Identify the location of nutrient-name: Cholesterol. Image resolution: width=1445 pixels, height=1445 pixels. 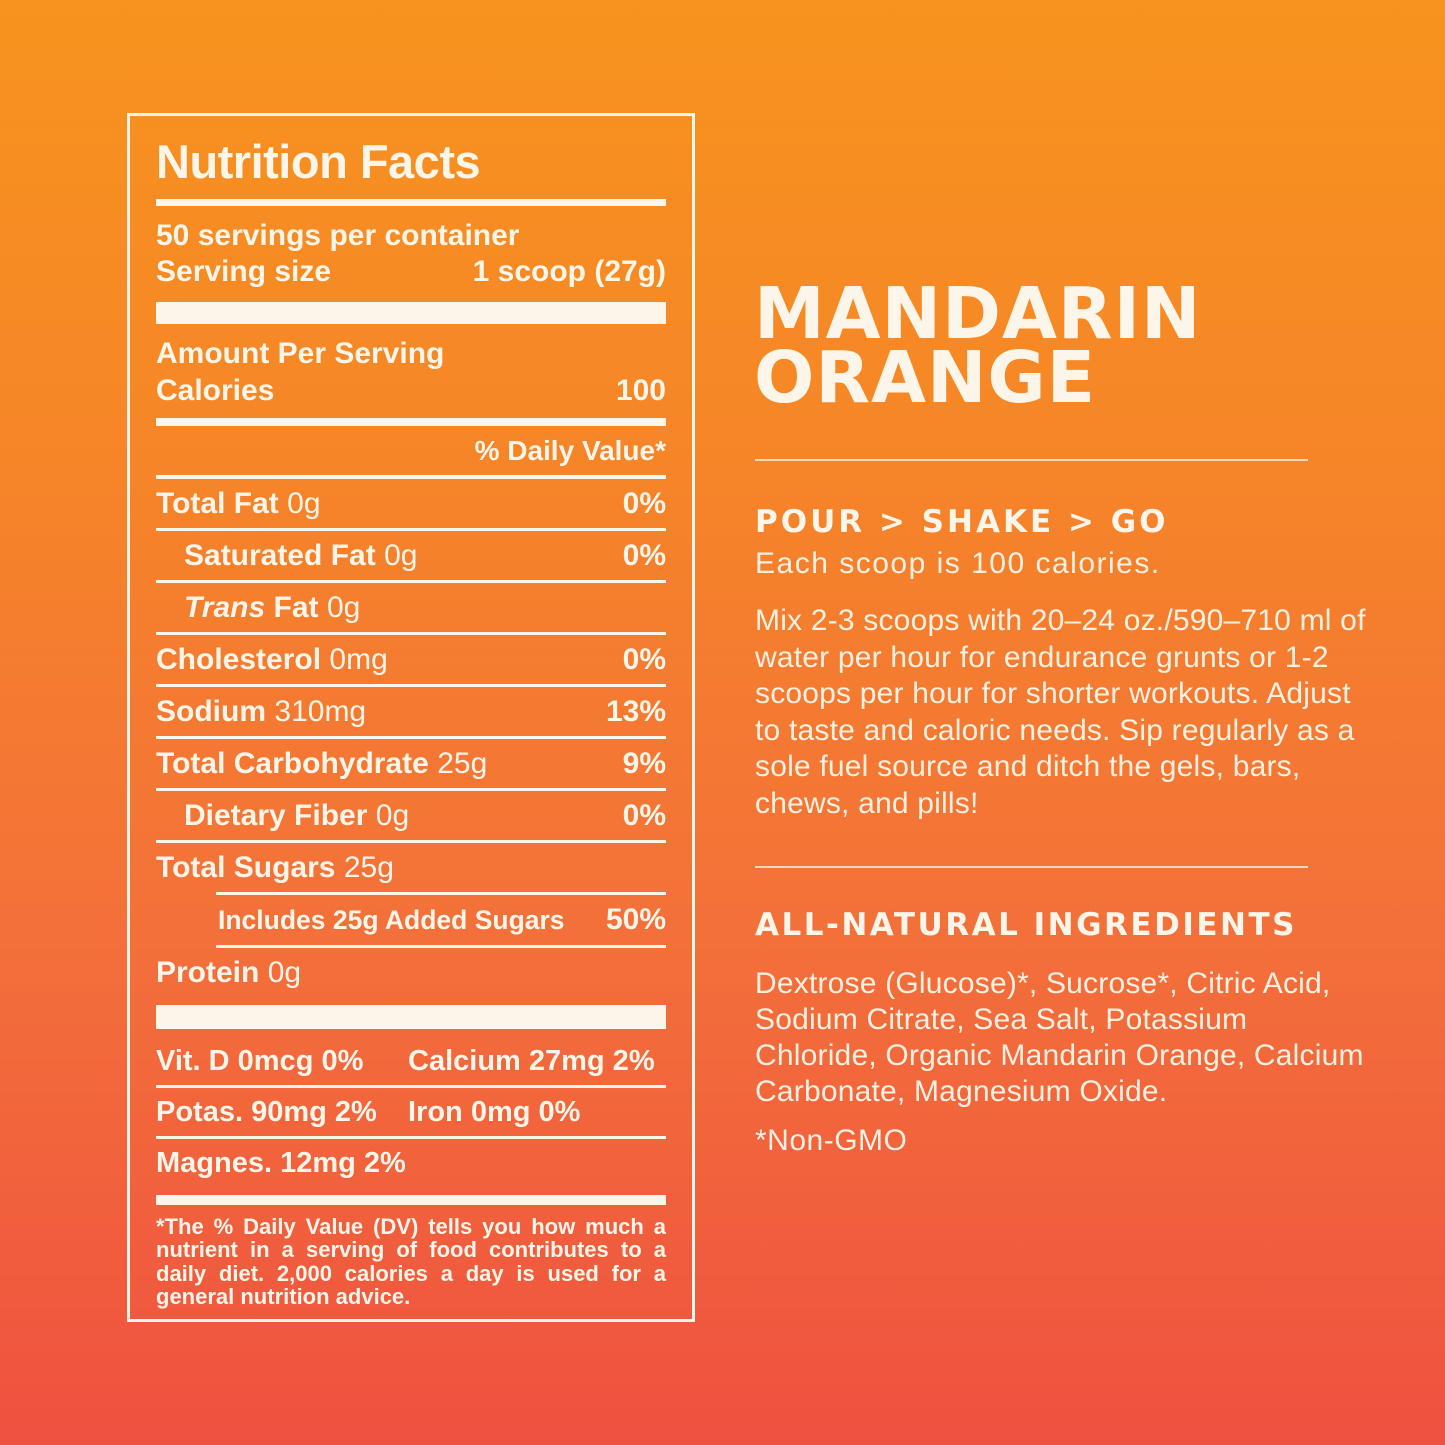
(239, 659).